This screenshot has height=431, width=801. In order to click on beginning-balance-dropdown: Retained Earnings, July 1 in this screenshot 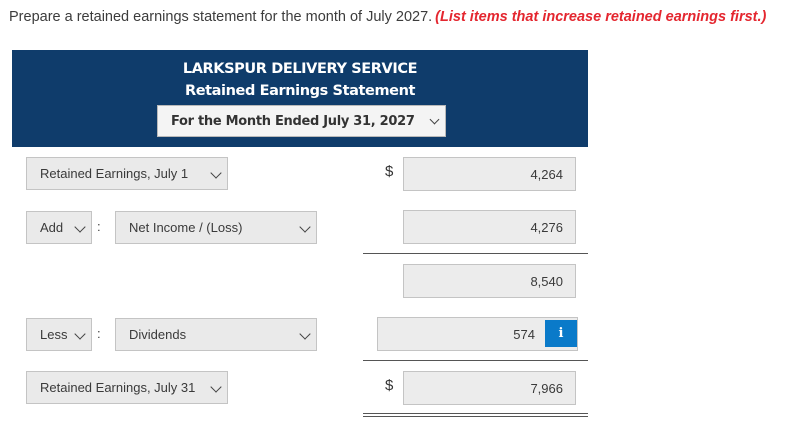, I will do `click(127, 173)`.